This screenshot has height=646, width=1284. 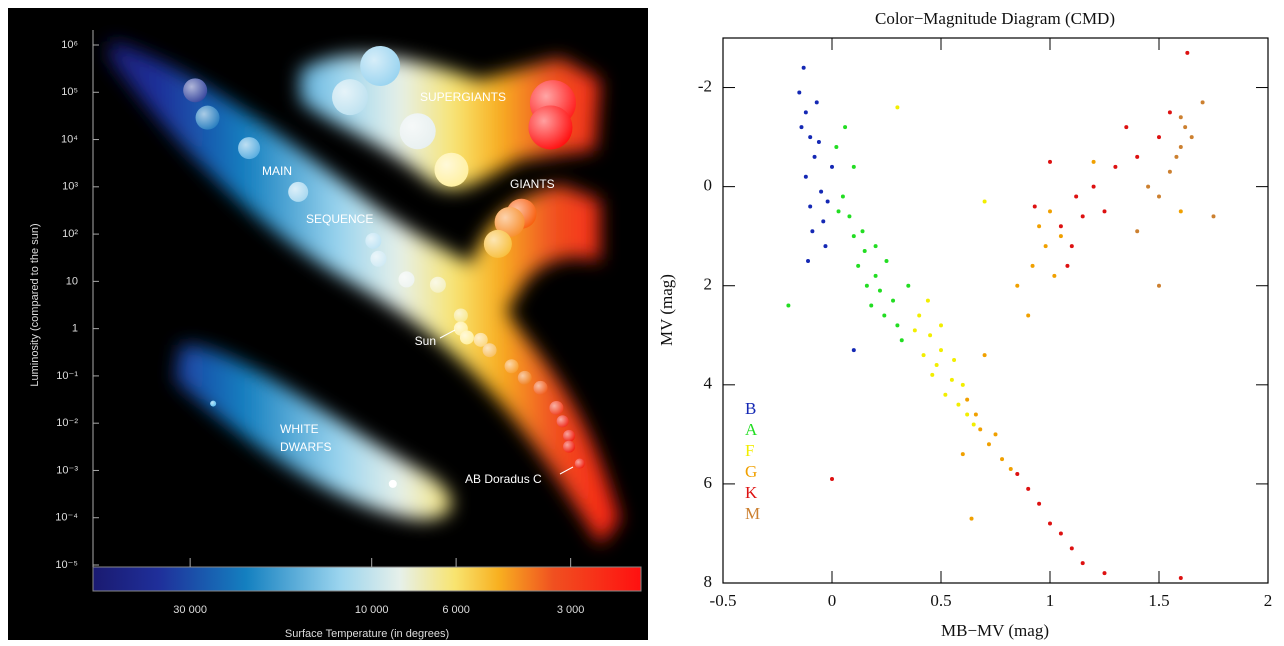 I want to click on y-tick-label: 10, so click(x=72, y=281).